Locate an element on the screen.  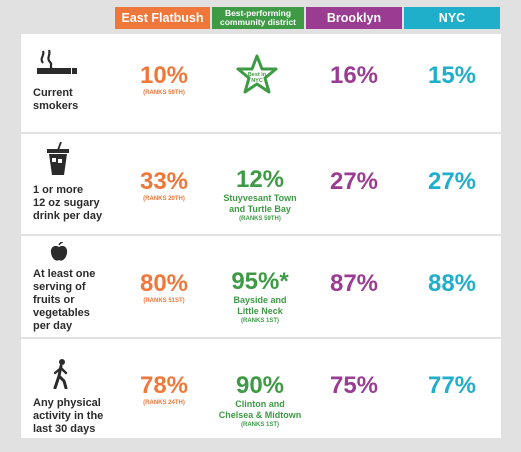
brooklyn-value: 87% is located at coordinates (354, 283).